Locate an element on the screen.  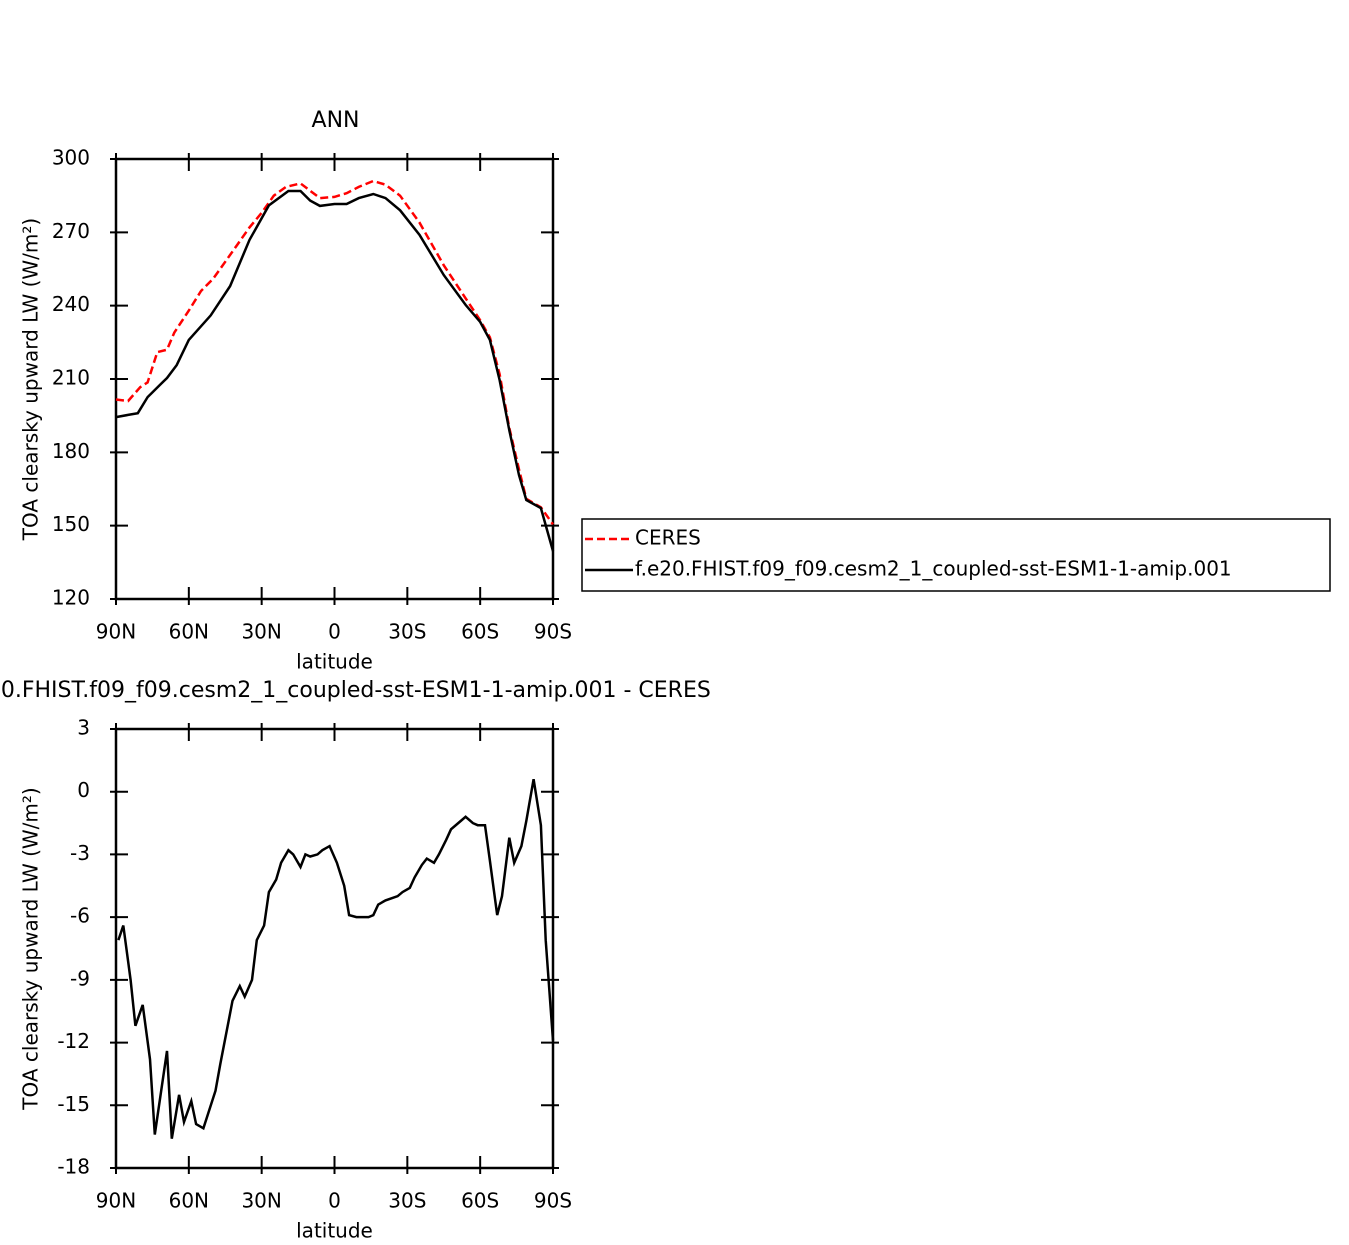
y-tick-label: -18 is located at coordinates (73, 1167).